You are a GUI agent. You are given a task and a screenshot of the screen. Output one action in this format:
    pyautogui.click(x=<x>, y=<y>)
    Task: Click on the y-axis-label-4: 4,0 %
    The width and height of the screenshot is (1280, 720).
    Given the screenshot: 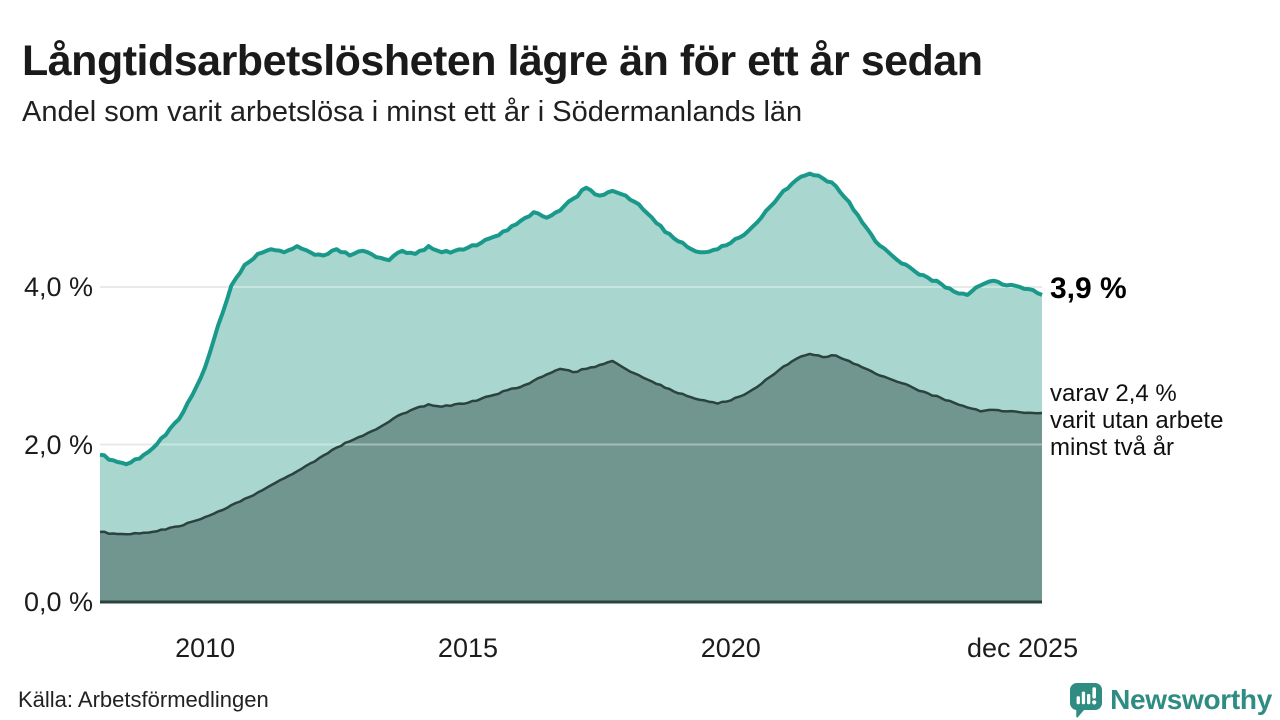 What is the action you would take?
    pyautogui.click(x=58, y=287)
    